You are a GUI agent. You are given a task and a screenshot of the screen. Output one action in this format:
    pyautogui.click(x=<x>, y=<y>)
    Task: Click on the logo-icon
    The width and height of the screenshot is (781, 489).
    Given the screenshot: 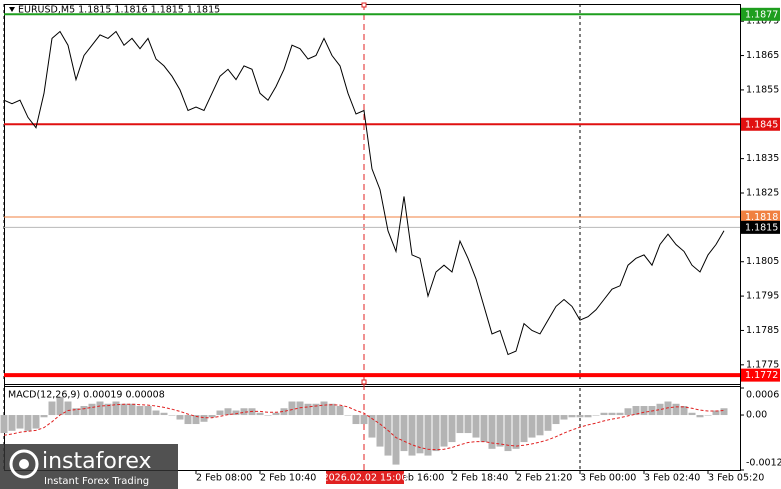 What is the action you would take?
    pyautogui.click(x=24, y=464)
    